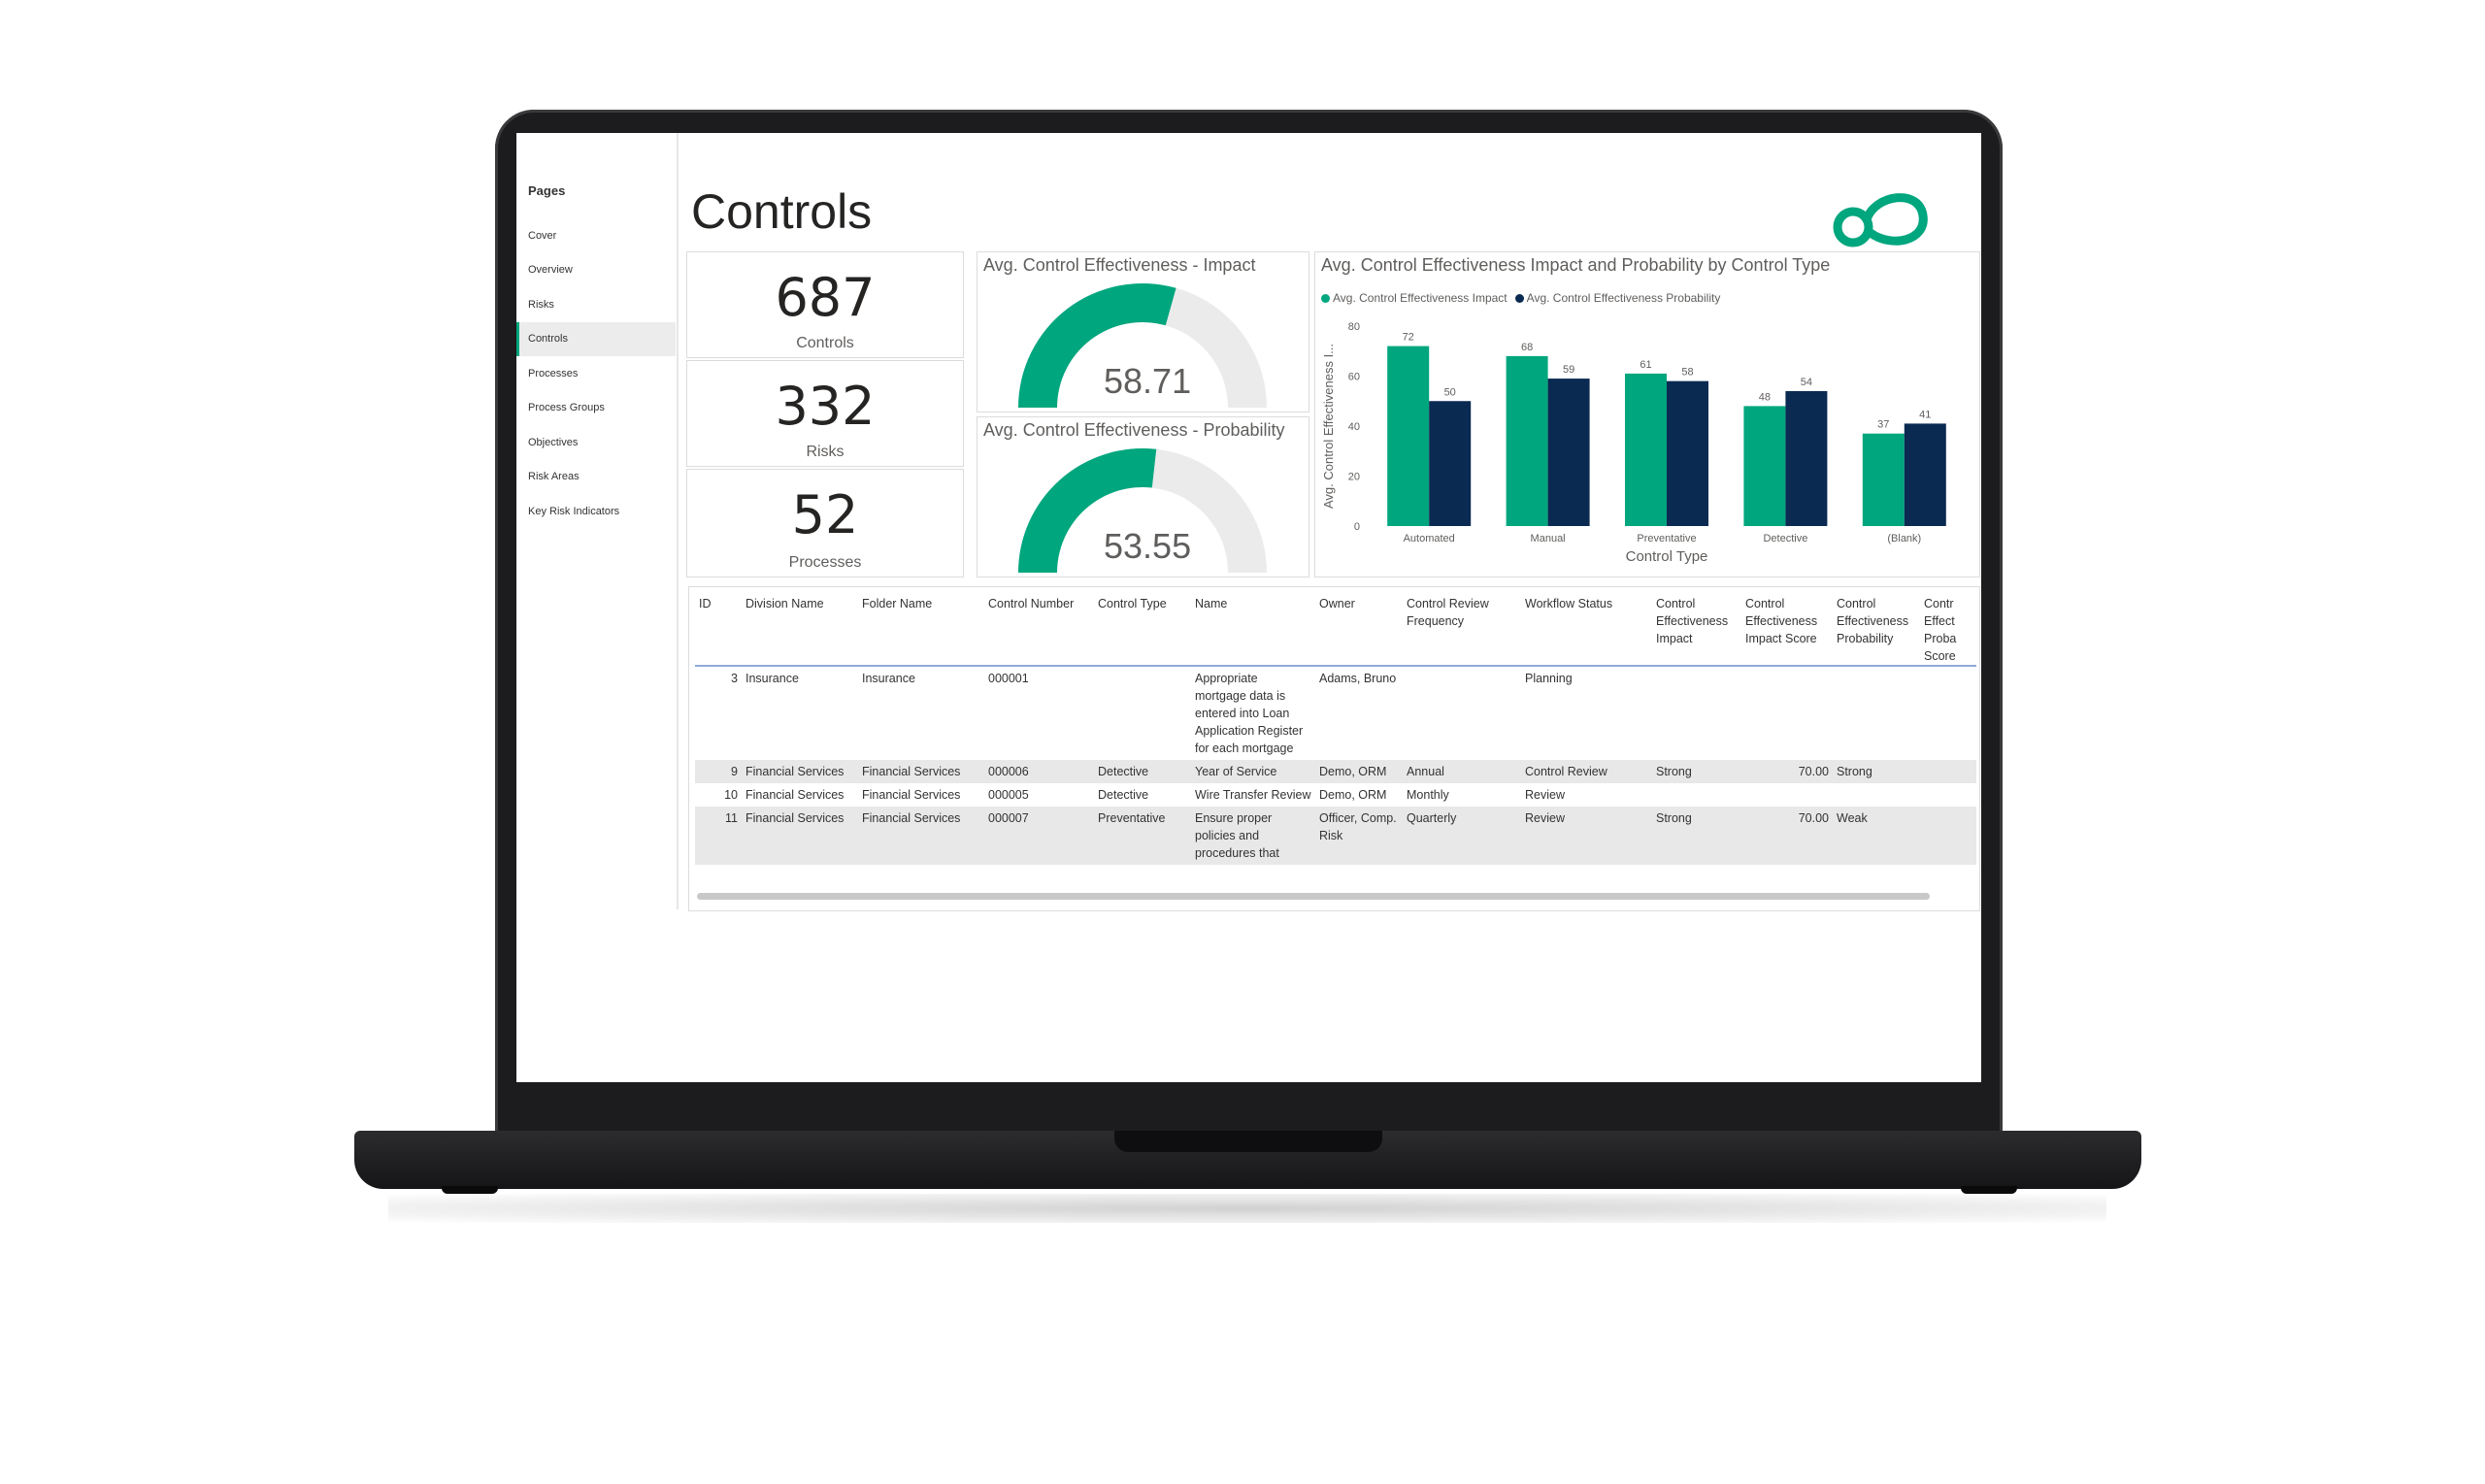 This screenshot has height=1484, width=2485. Describe the element at coordinates (825, 562) in the screenshot. I see `kpi-label: Processes` at that location.